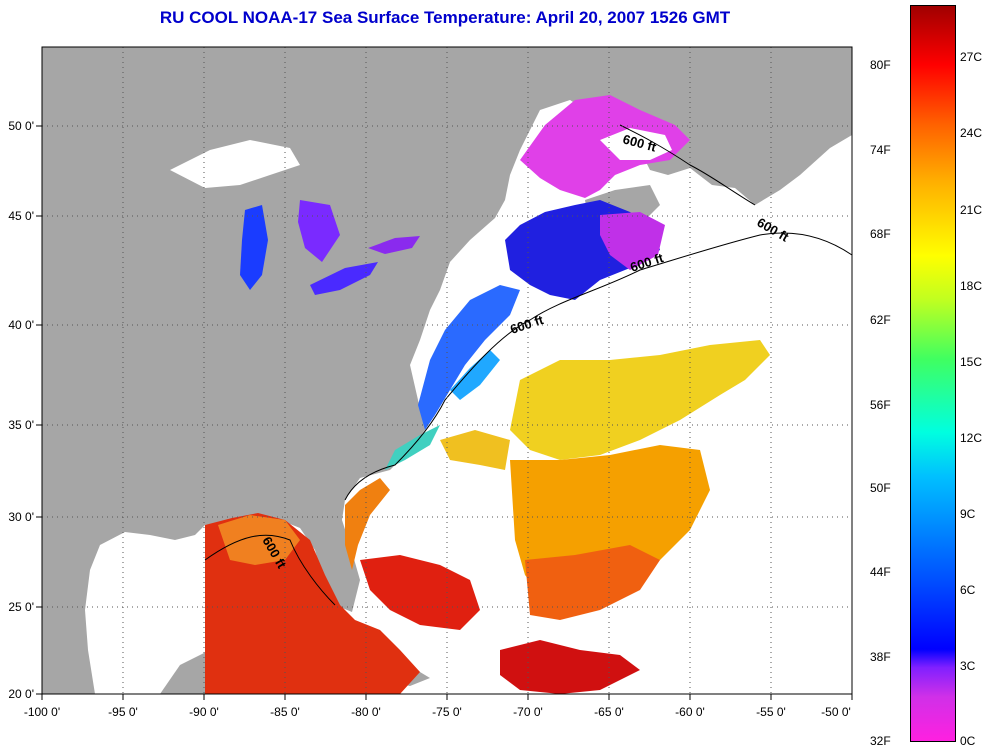 The width and height of the screenshot is (984, 754). Describe the element at coordinates (21, 325) in the screenshot. I see `y-tick-label: 40 0'` at that location.